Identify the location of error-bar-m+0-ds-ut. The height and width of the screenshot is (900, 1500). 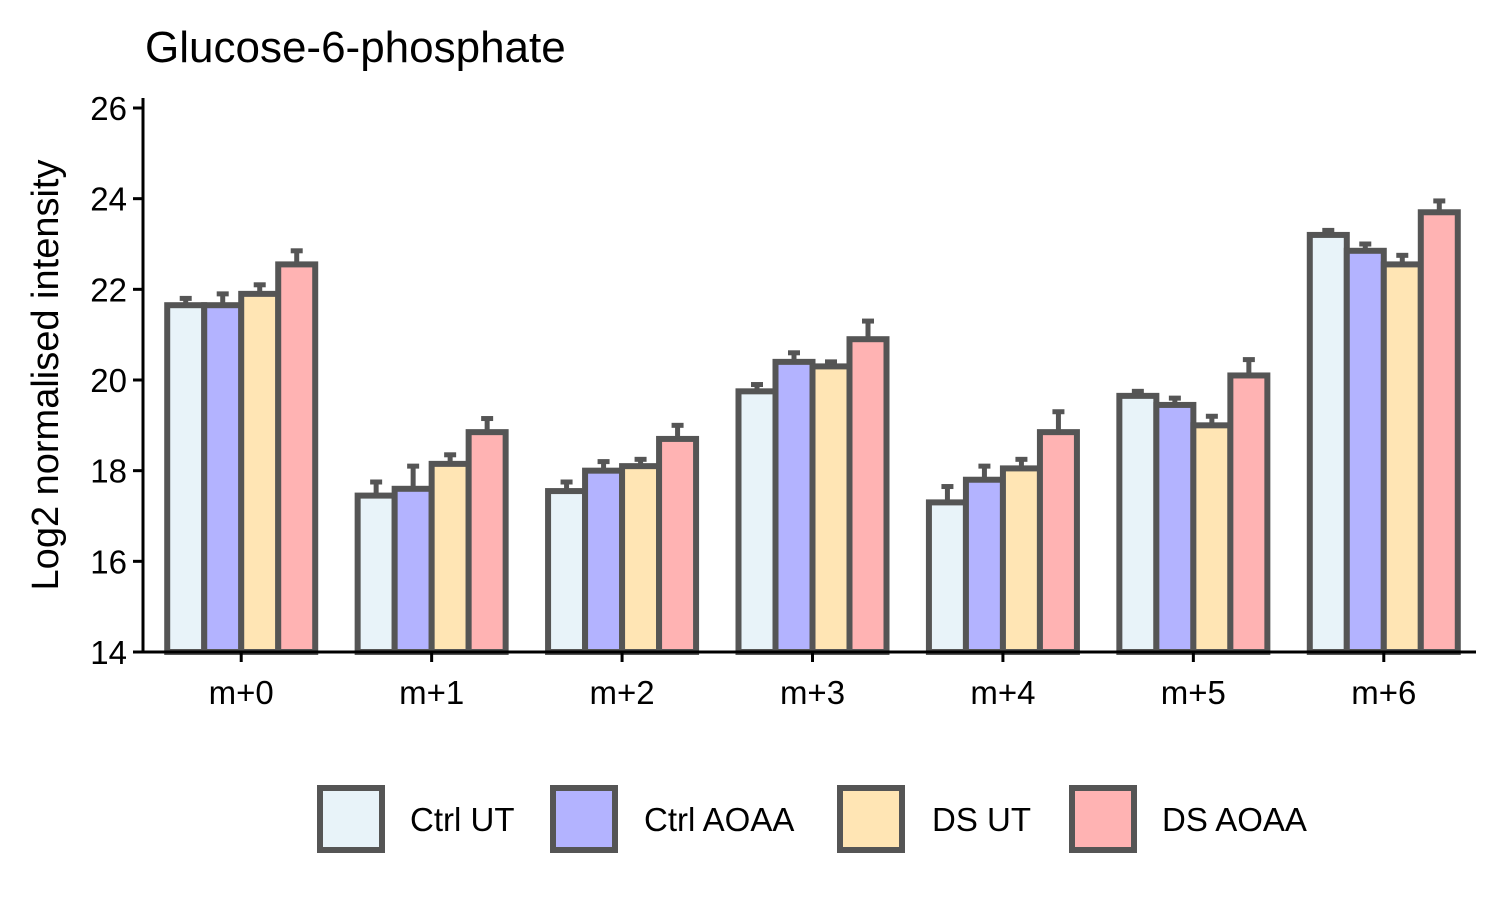
(259, 288).